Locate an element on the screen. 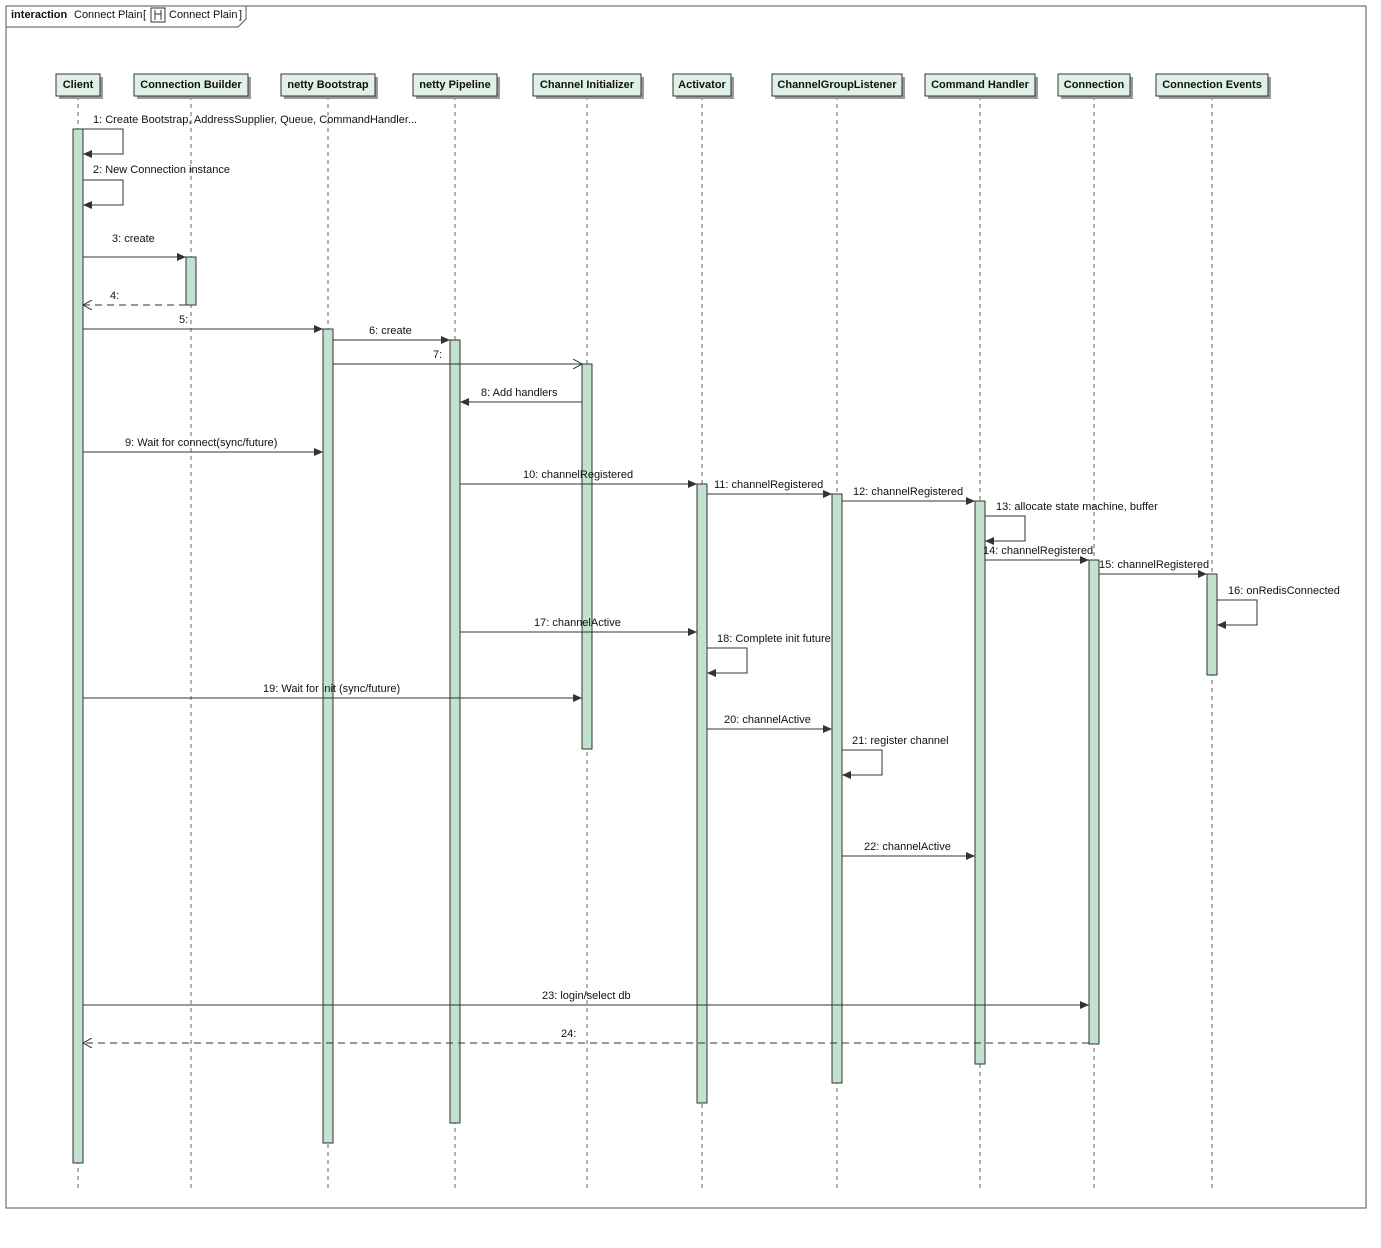  message-11: 11: channelRegistered is located at coordinates (769, 488).